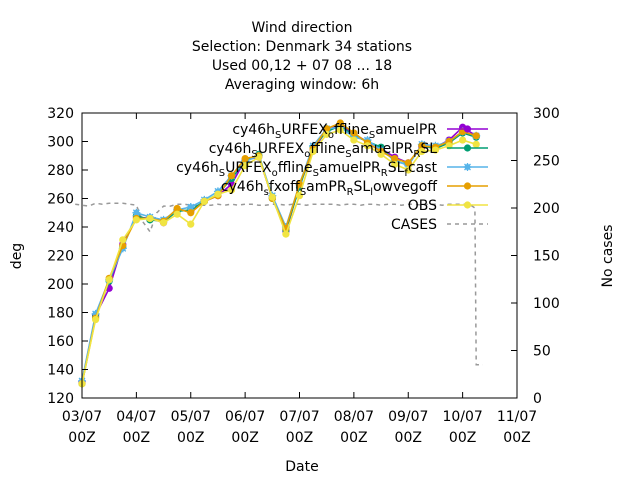 This screenshot has width=640, height=480. What do you see at coordinates (546, 114) in the screenshot?
I see `y2-tick-label: 300` at bounding box center [546, 114].